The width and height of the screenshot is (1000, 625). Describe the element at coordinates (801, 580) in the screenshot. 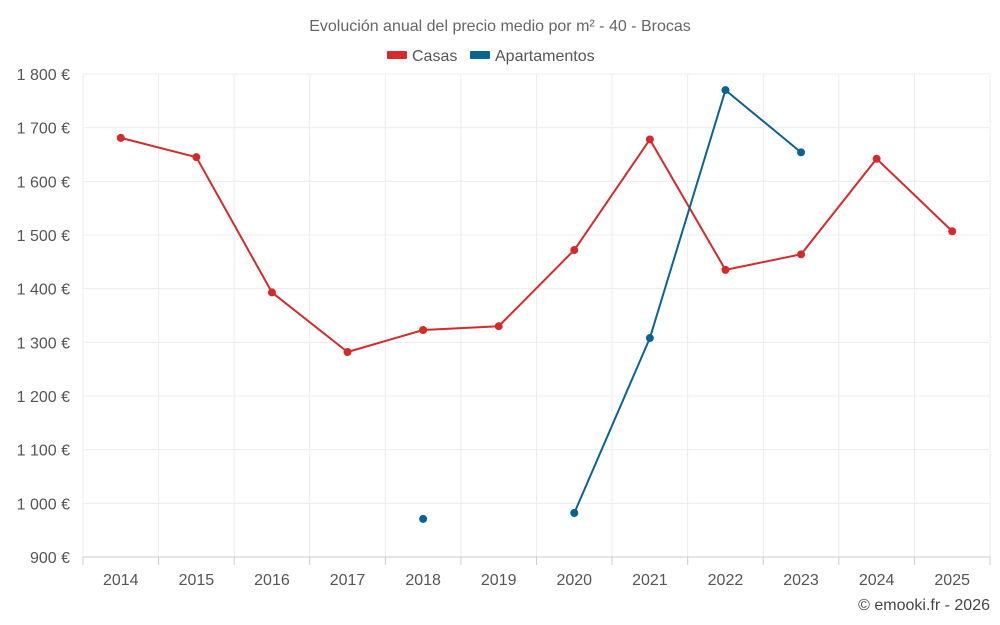

I see `x-tick-label: 2023` at that location.